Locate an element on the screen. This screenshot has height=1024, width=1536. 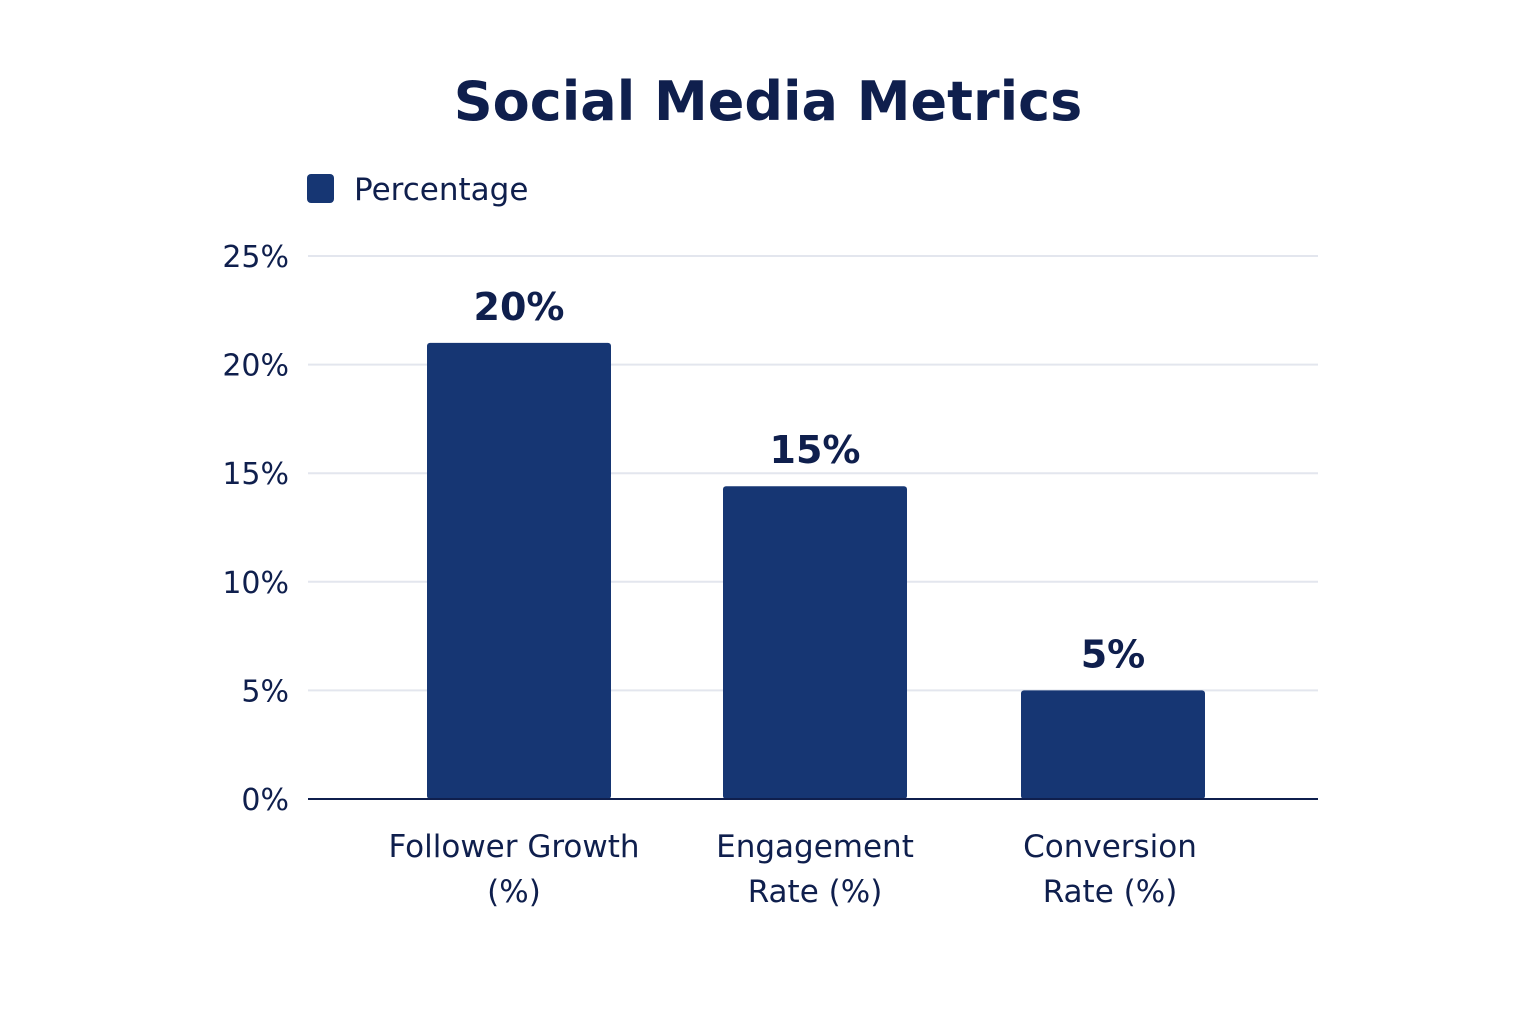
data-label: 20% is located at coordinates (519, 307).